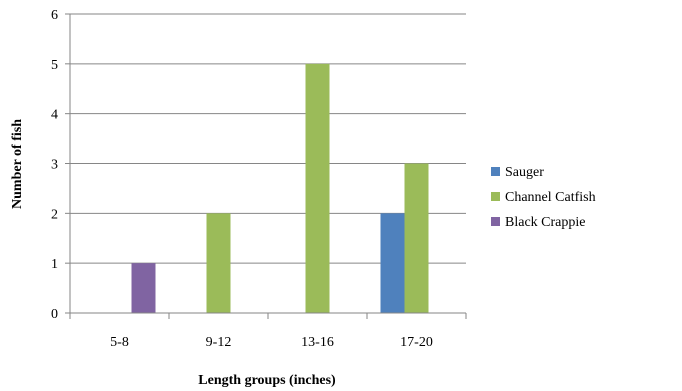  Describe the element at coordinates (54, 15) in the screenshot. I see `y-tick-label: 6` at that location.